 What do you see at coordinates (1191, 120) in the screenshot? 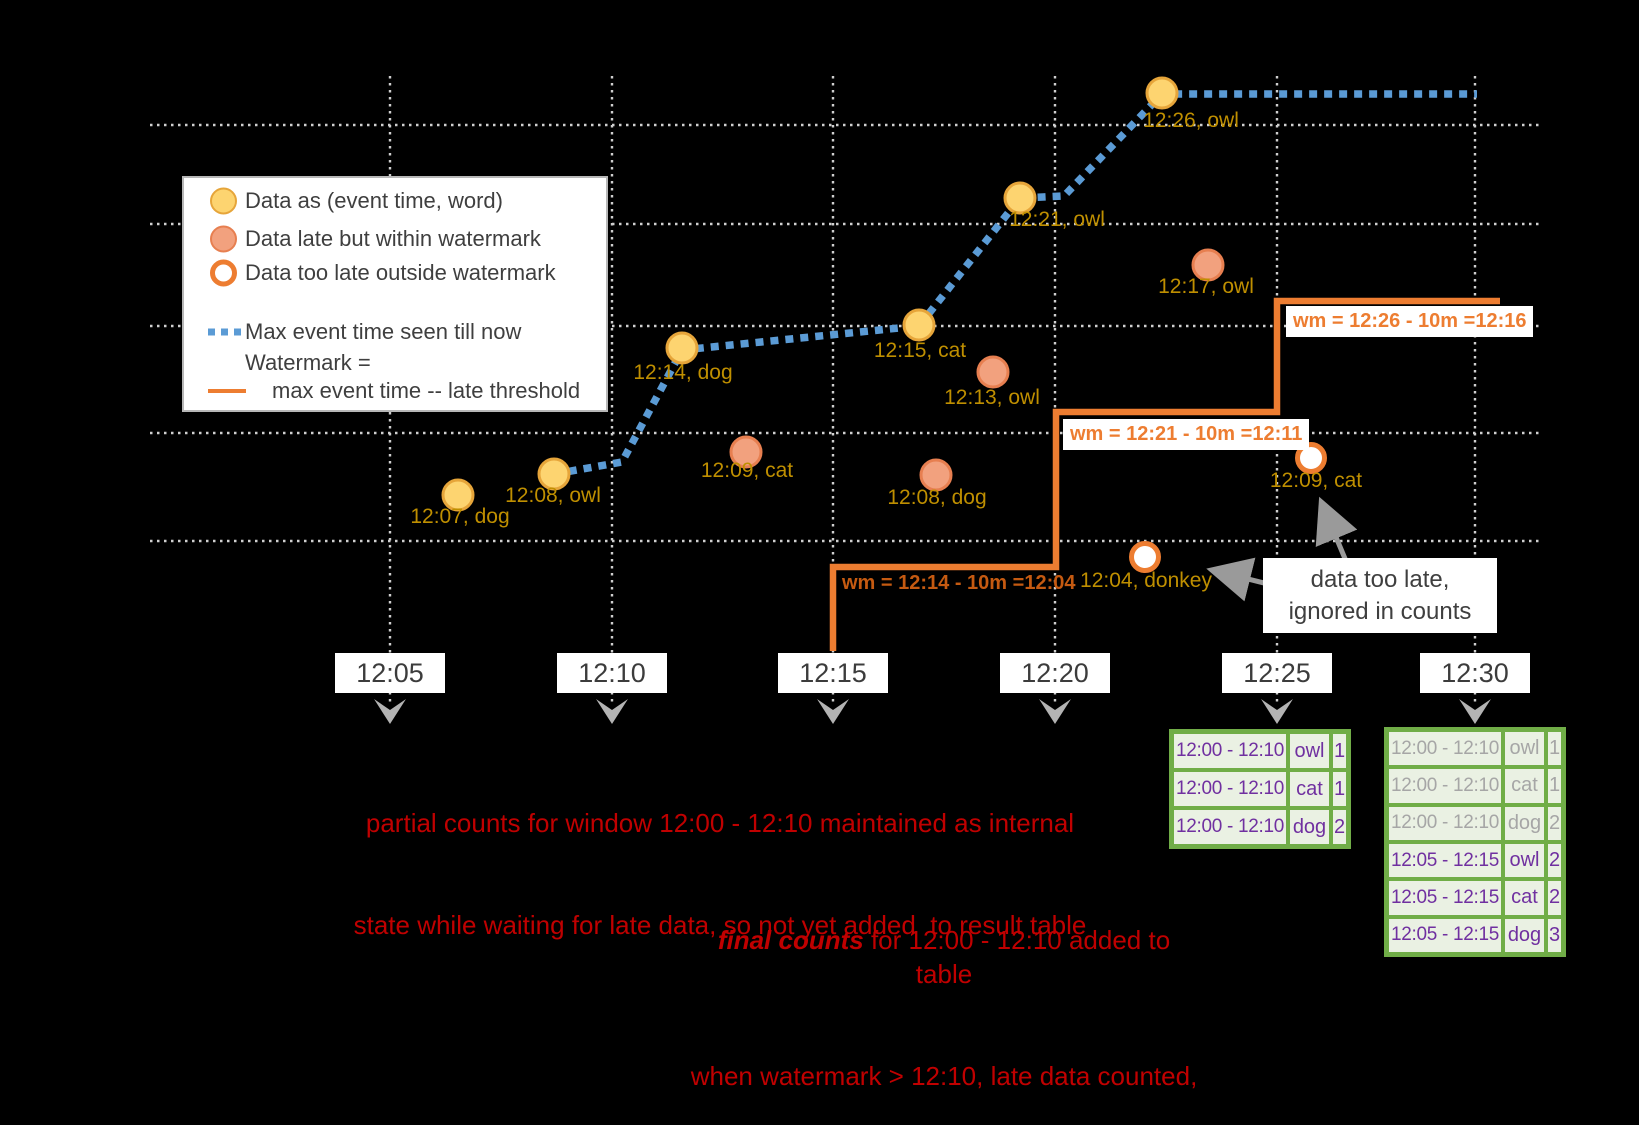
I see `point-label: 12:26, owl` at bounding box center [1191, 120].